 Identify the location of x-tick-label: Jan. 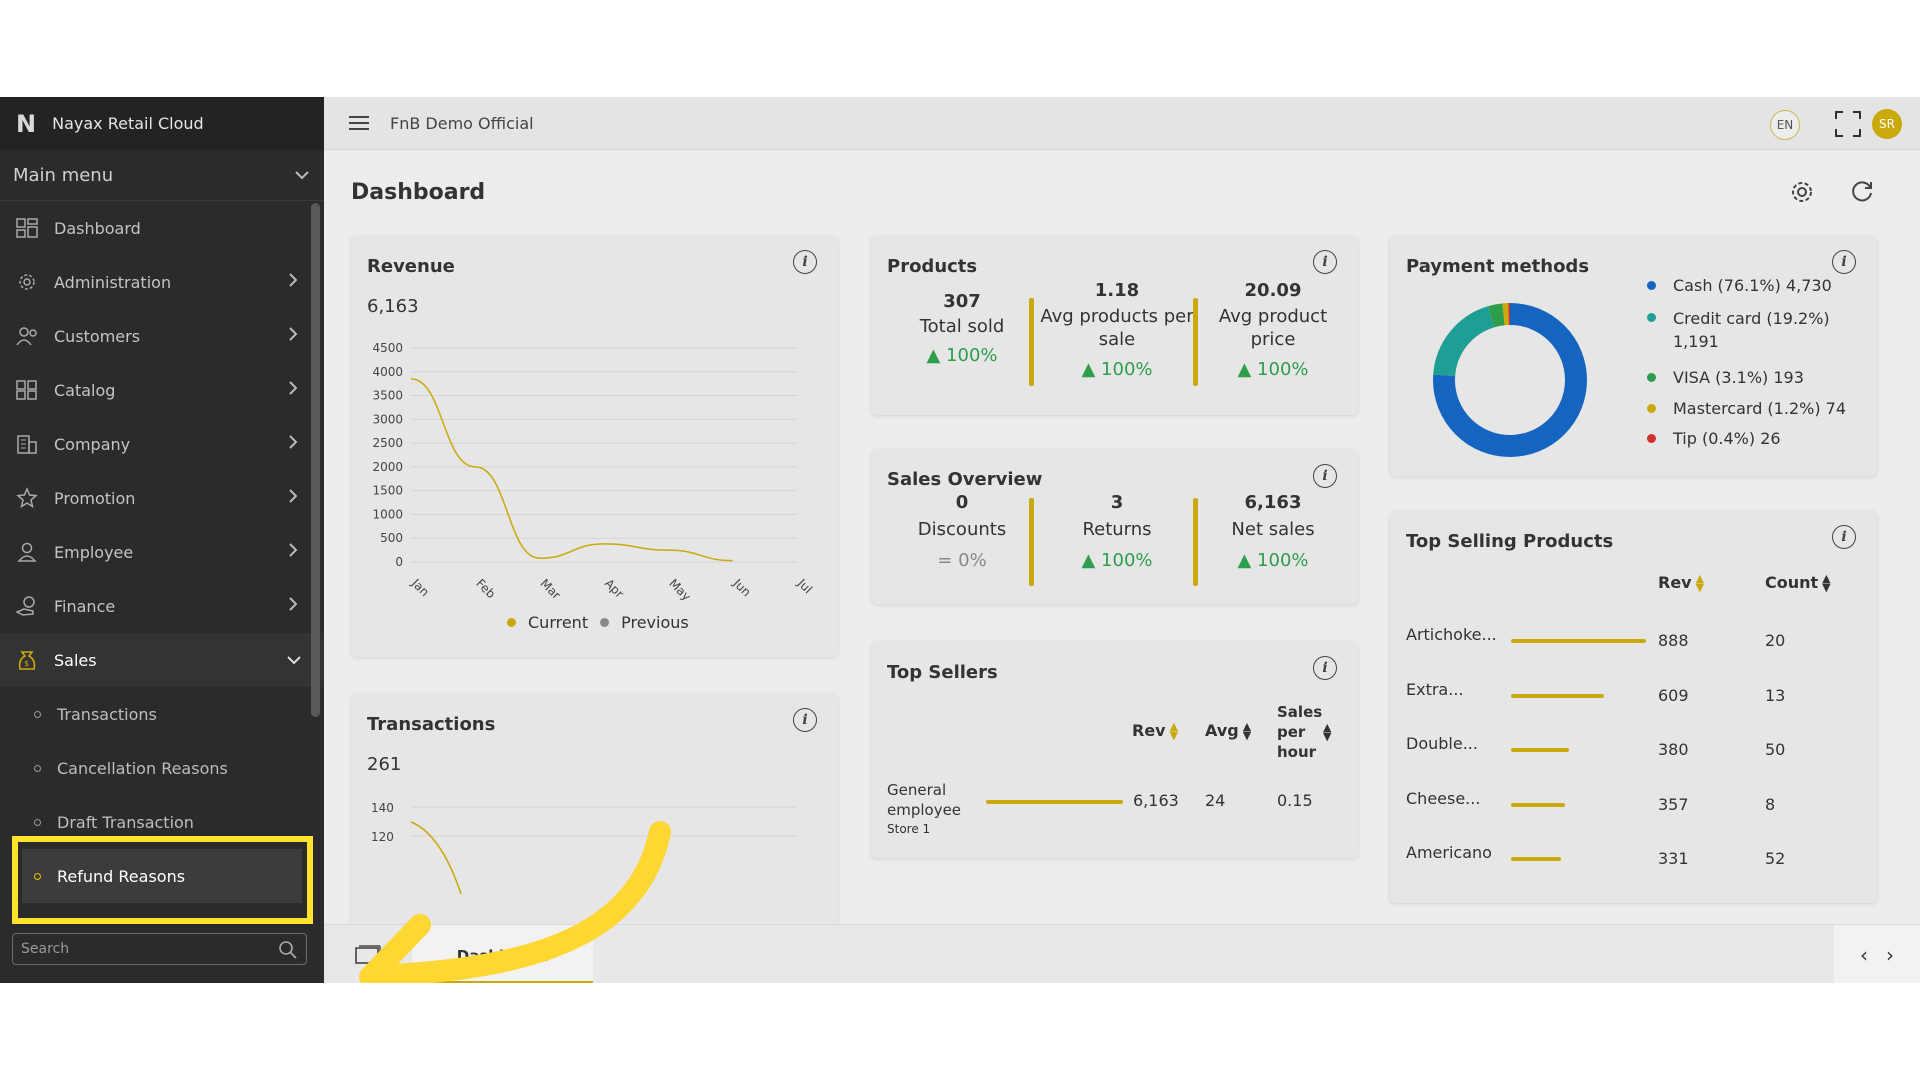
(420, 588).